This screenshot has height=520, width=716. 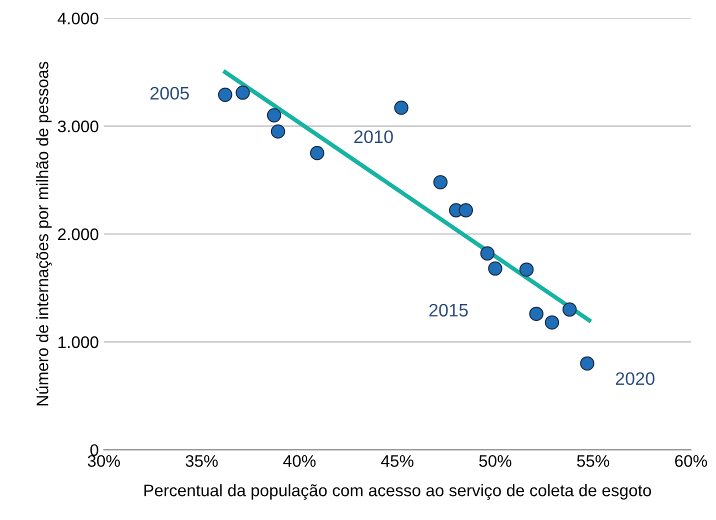 What do you see at coordinates (78, 18) in the screenshot?
I see `y-tick-label: 4.000` at bounding box center [78, 18].